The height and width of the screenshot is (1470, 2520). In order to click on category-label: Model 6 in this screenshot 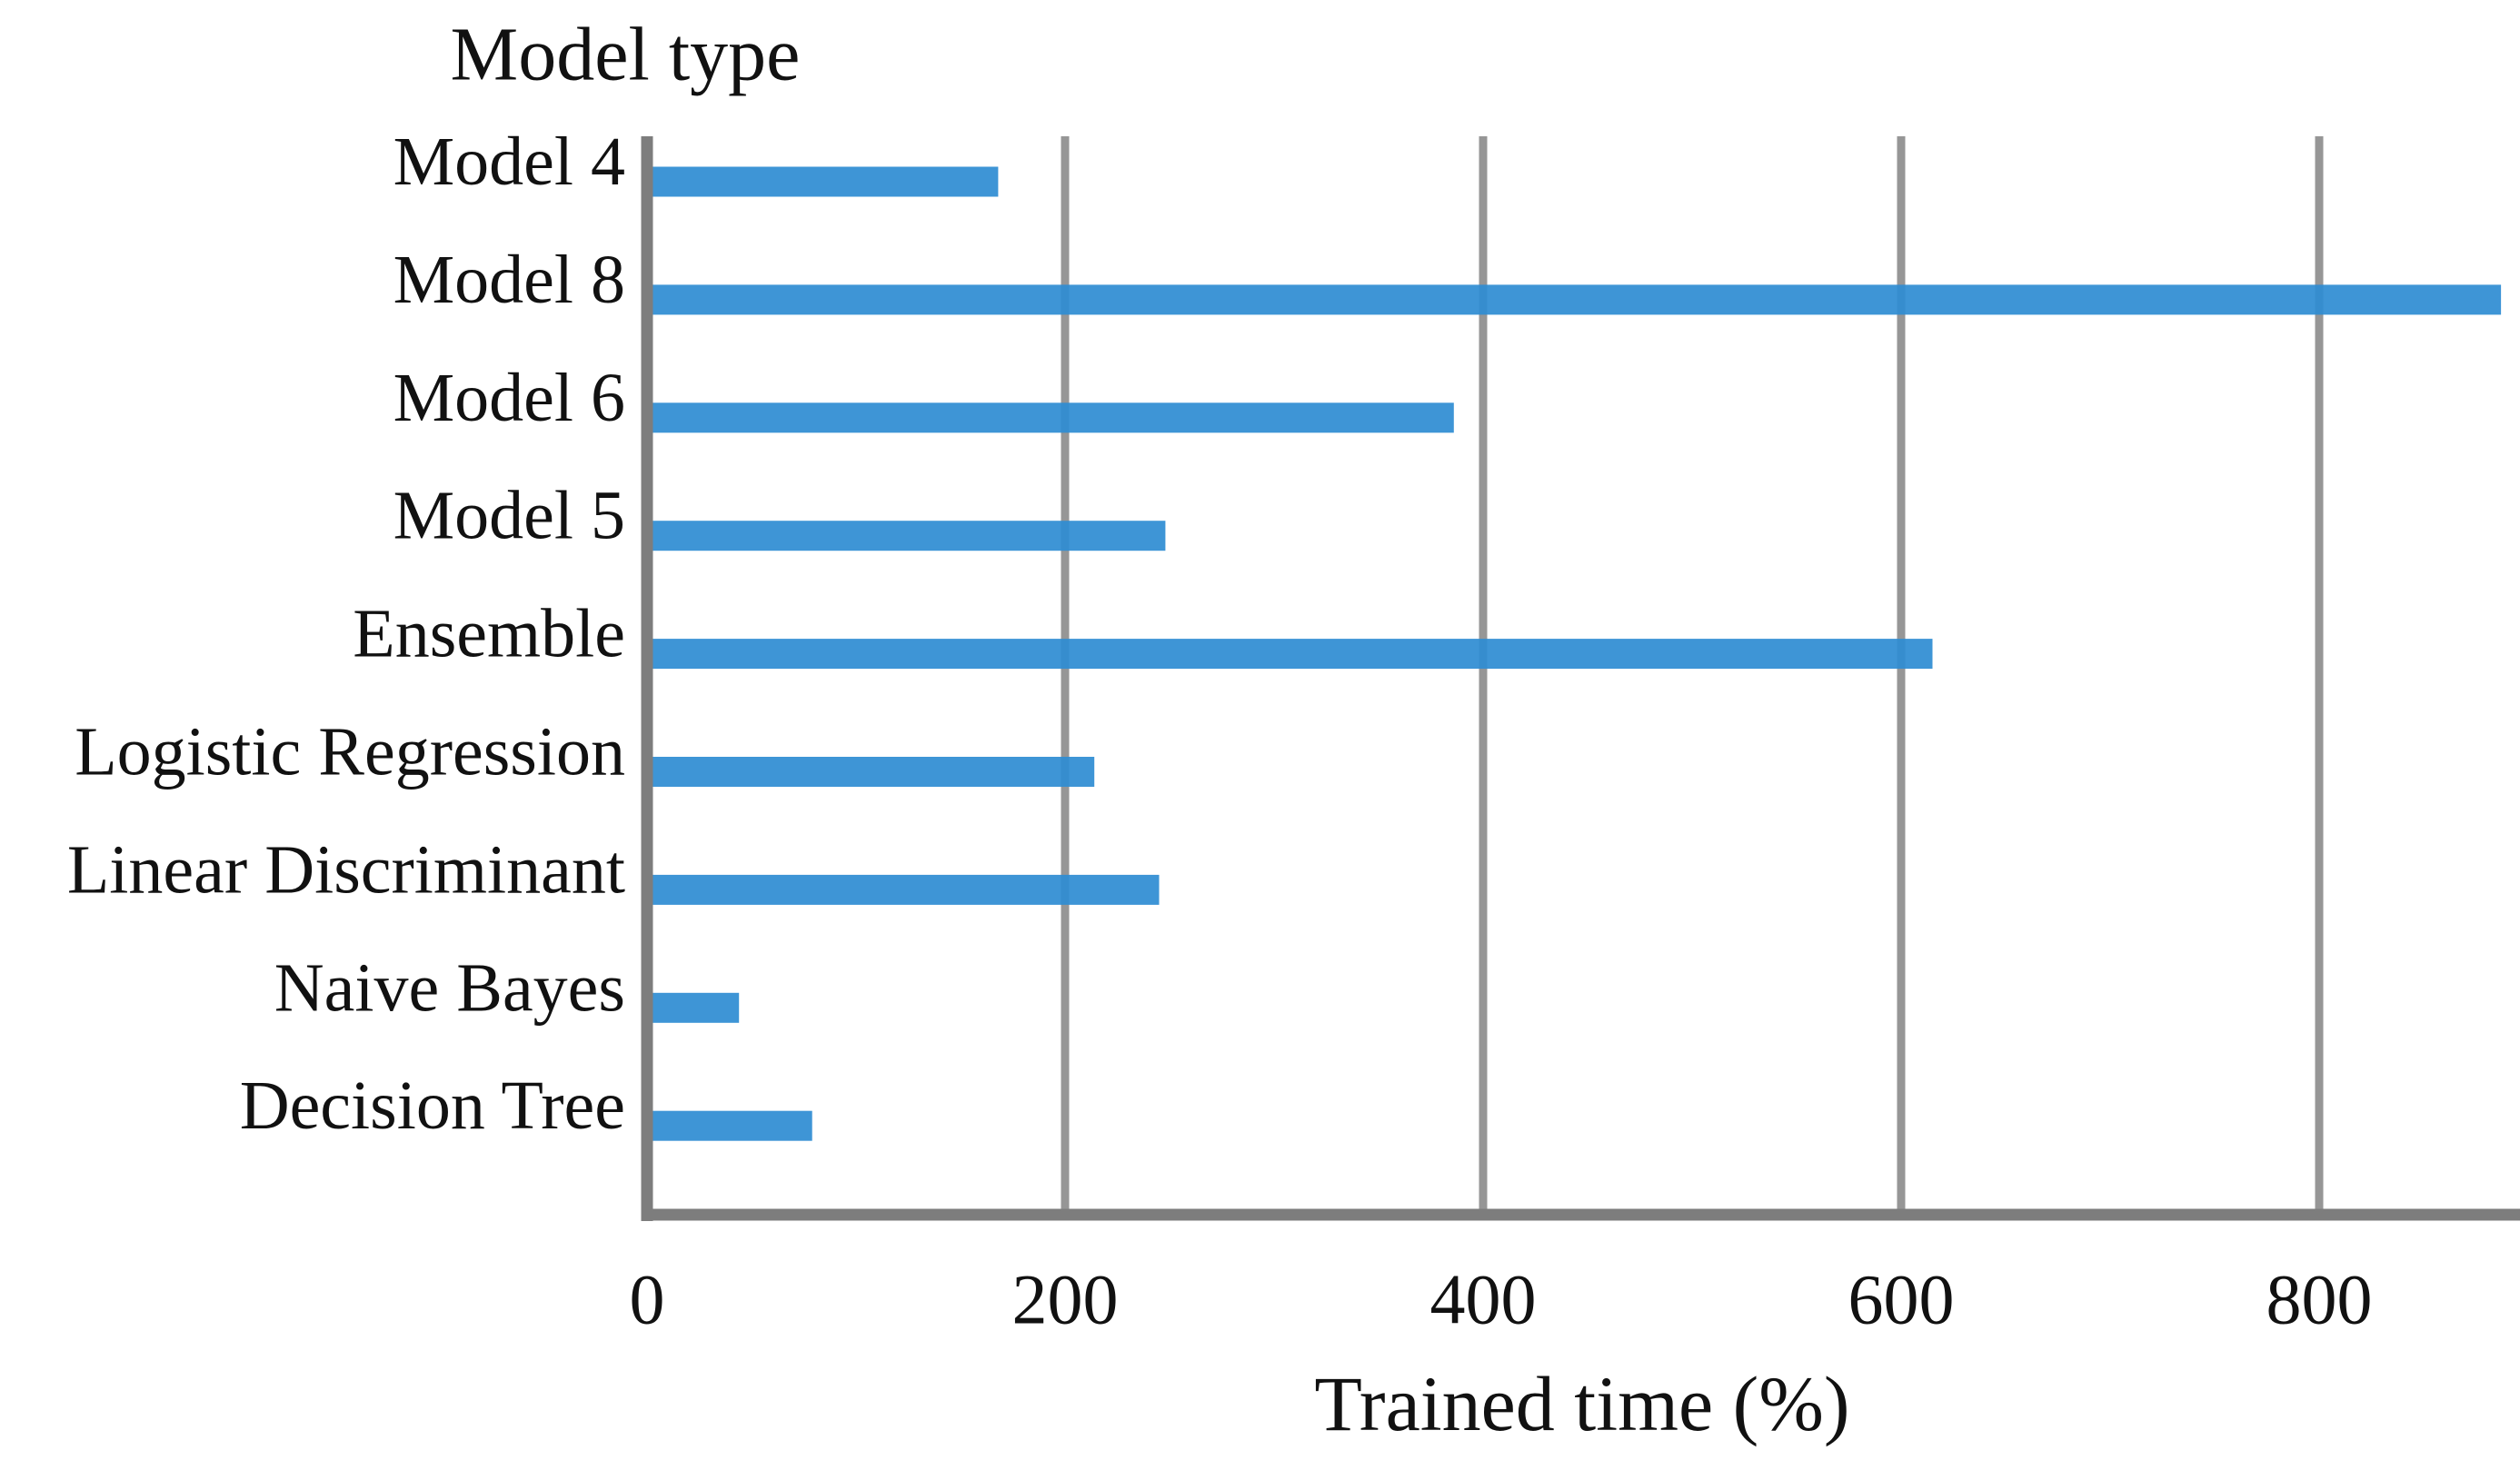, I will do `click(509, 398)`.